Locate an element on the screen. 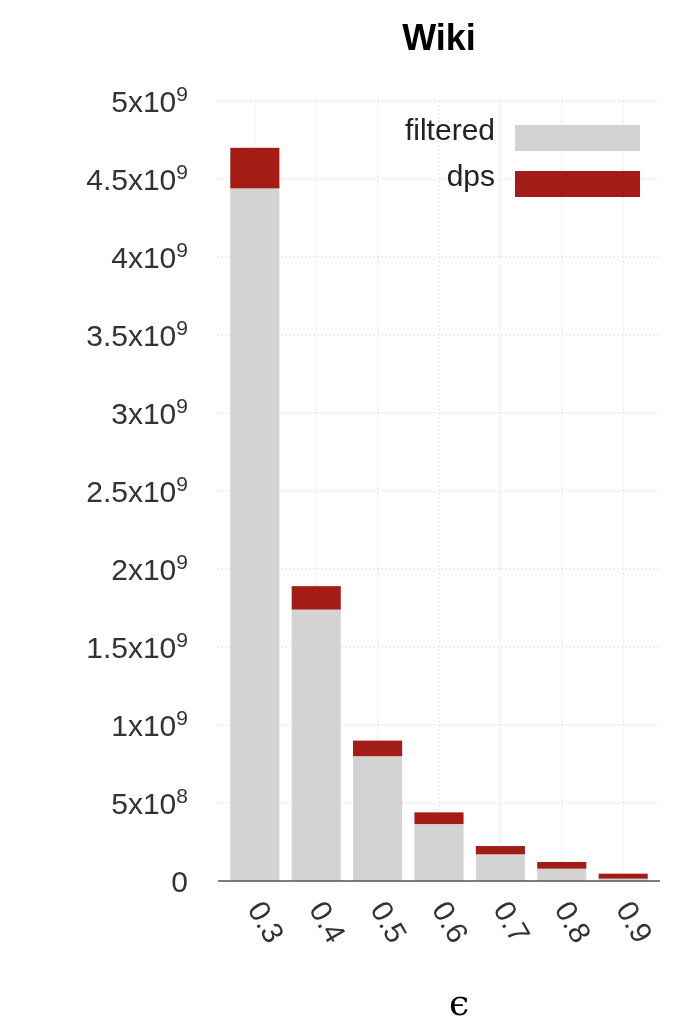 This screenshot has height=1029, width=677. y-tick-label: 4x10$^{9}$ is located at coordinates (149, 255).